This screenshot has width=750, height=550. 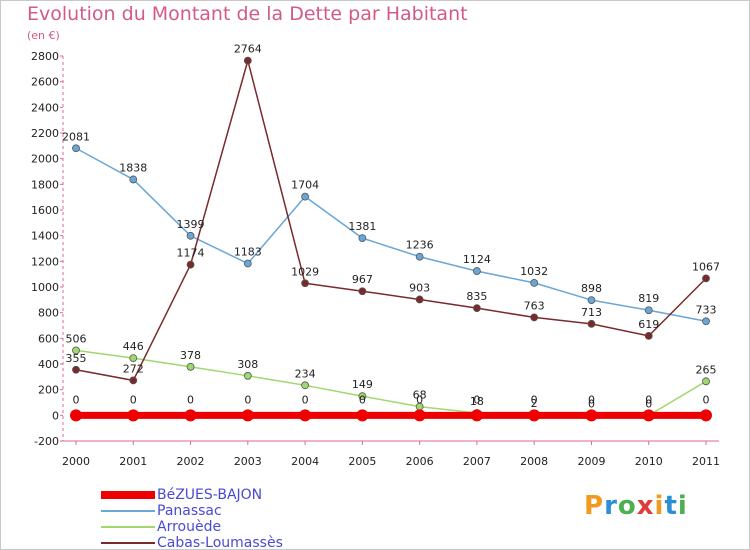 I want to click on y-tick-label: 2800, so click(x=45, y=56).